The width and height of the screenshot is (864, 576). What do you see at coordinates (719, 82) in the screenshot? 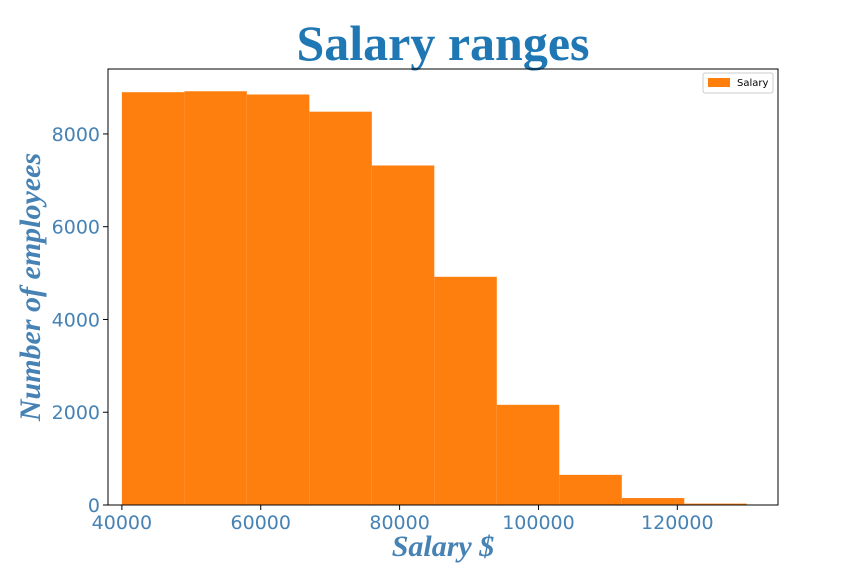
I see `legend-swatch` at bounding box center [719, 82].